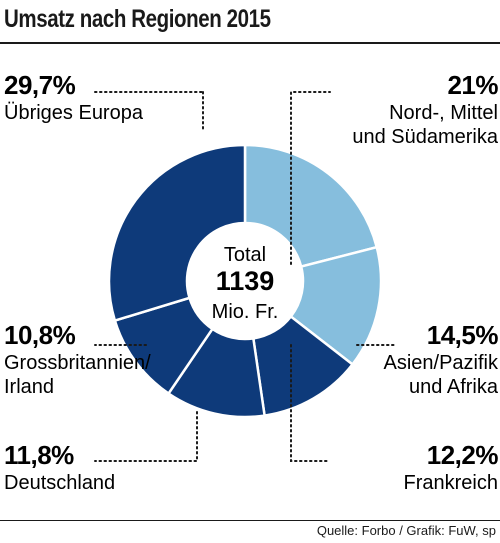 This screenshot has height=543, width=500. What do you see at coordinates (40, 335) in the screenshot?
I see `slice-value-label-4: 10,8%` at bounding box center [40, 335].